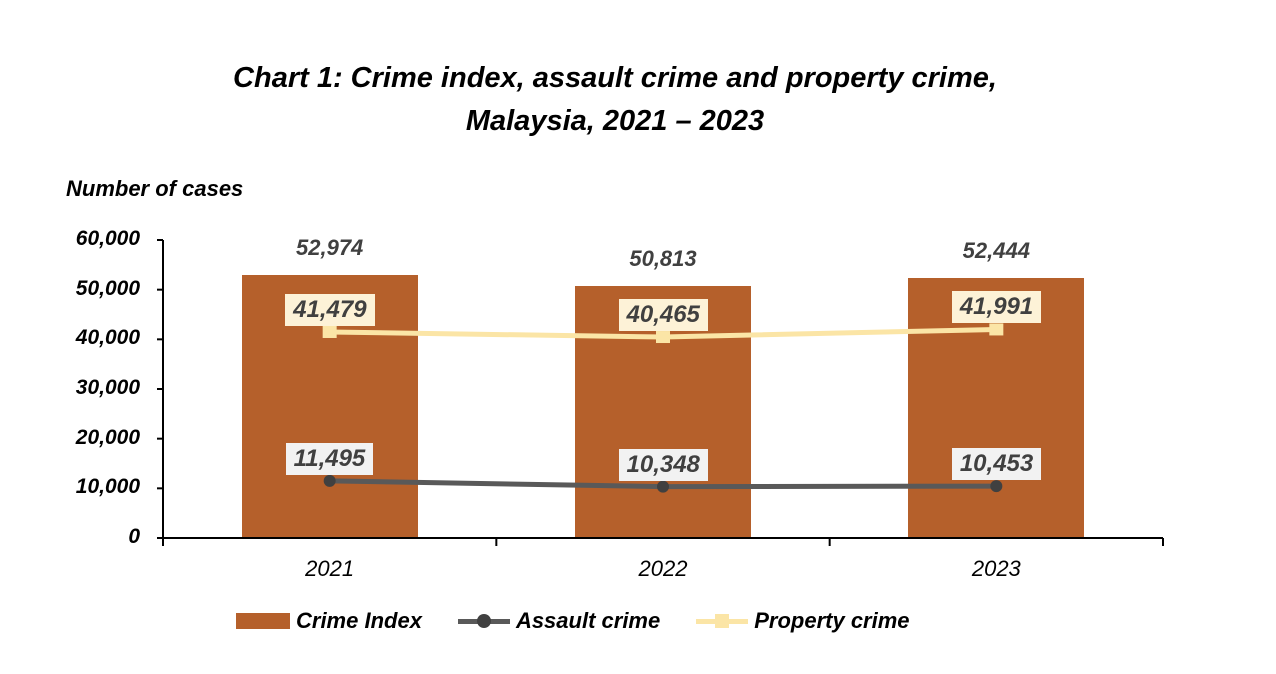  I want to click on y-tick-label: 50,000, so click(107, 288).